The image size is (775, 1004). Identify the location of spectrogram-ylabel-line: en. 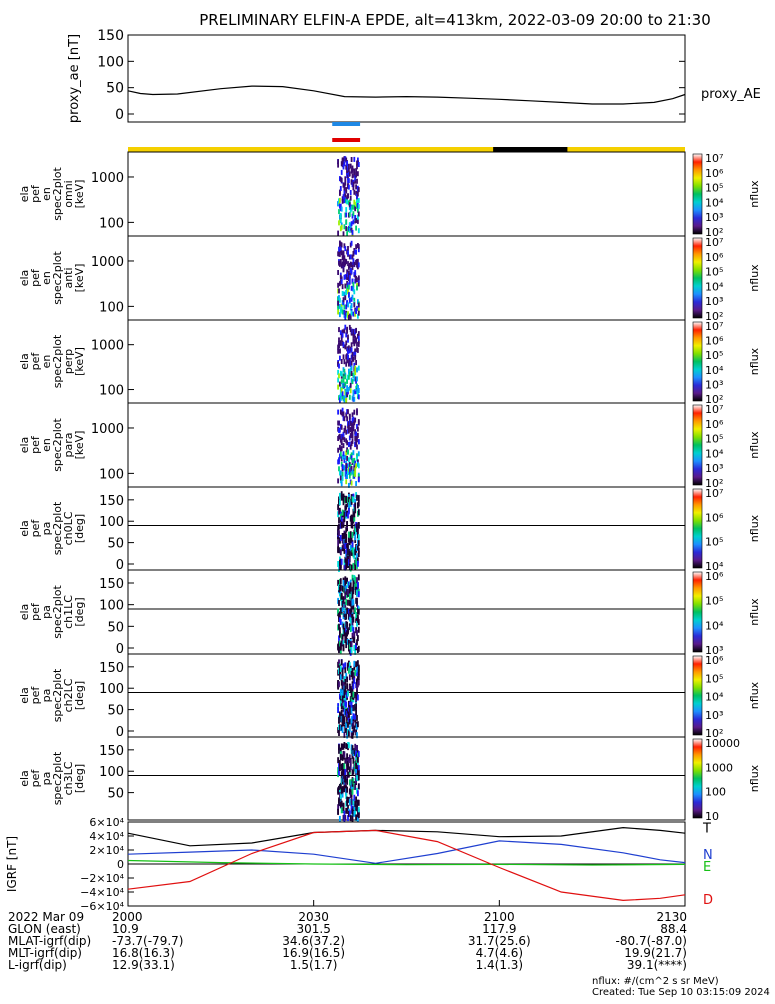
(46, 194).